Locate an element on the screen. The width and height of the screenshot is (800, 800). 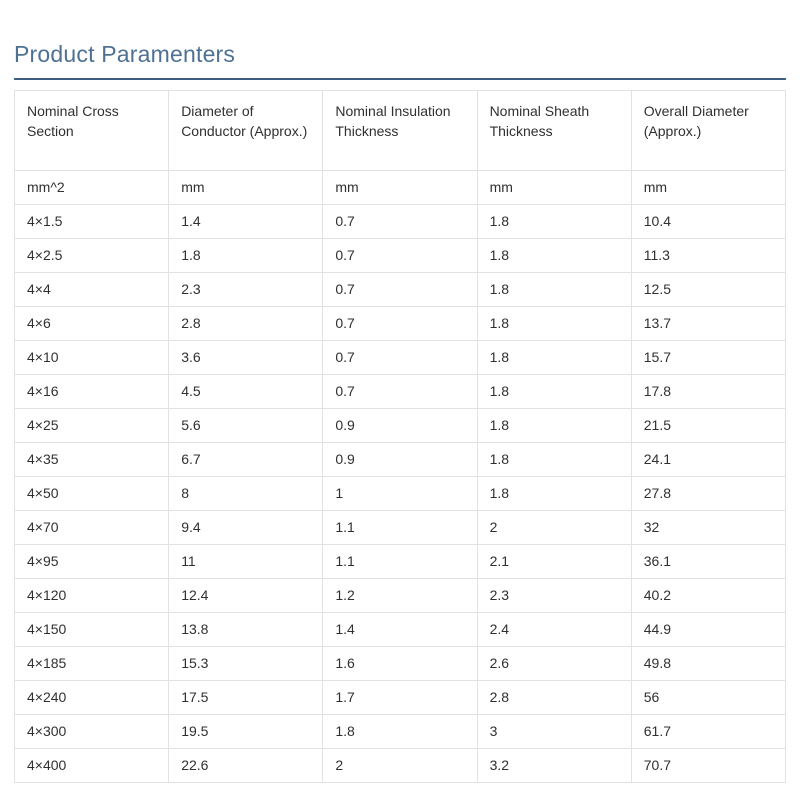
table-row: 4×240 17.5 1.7 2.8 56 is located at coordinates (400, 698).